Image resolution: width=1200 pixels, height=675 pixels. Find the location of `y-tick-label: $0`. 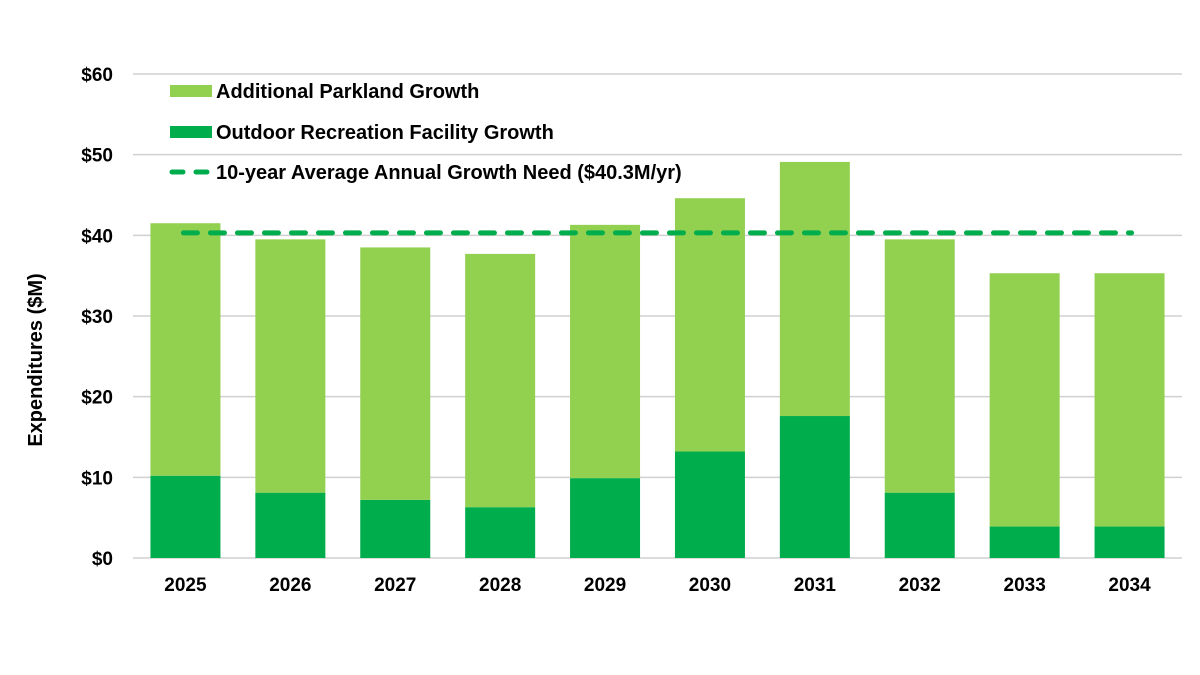

y-tick-label: $0 is located at coordinates (102, 559).